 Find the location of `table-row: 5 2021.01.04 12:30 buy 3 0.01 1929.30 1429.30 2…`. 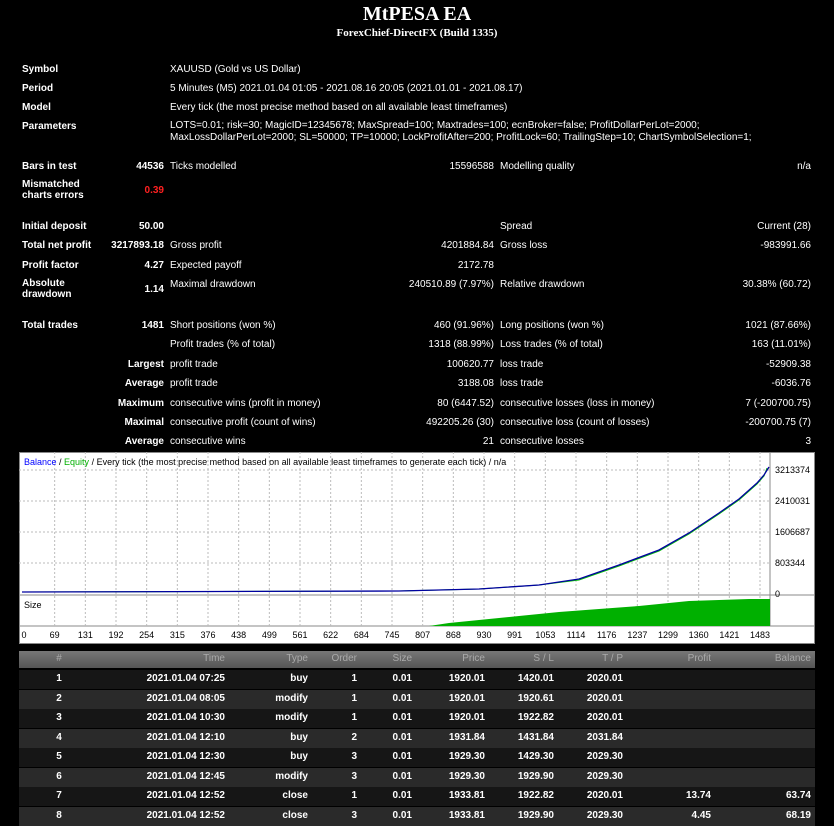

table-row: 5 2021.01.04 12:30 buy 3 0.01 1929.30 1429.30 2… is located at coordinates (417, 757).